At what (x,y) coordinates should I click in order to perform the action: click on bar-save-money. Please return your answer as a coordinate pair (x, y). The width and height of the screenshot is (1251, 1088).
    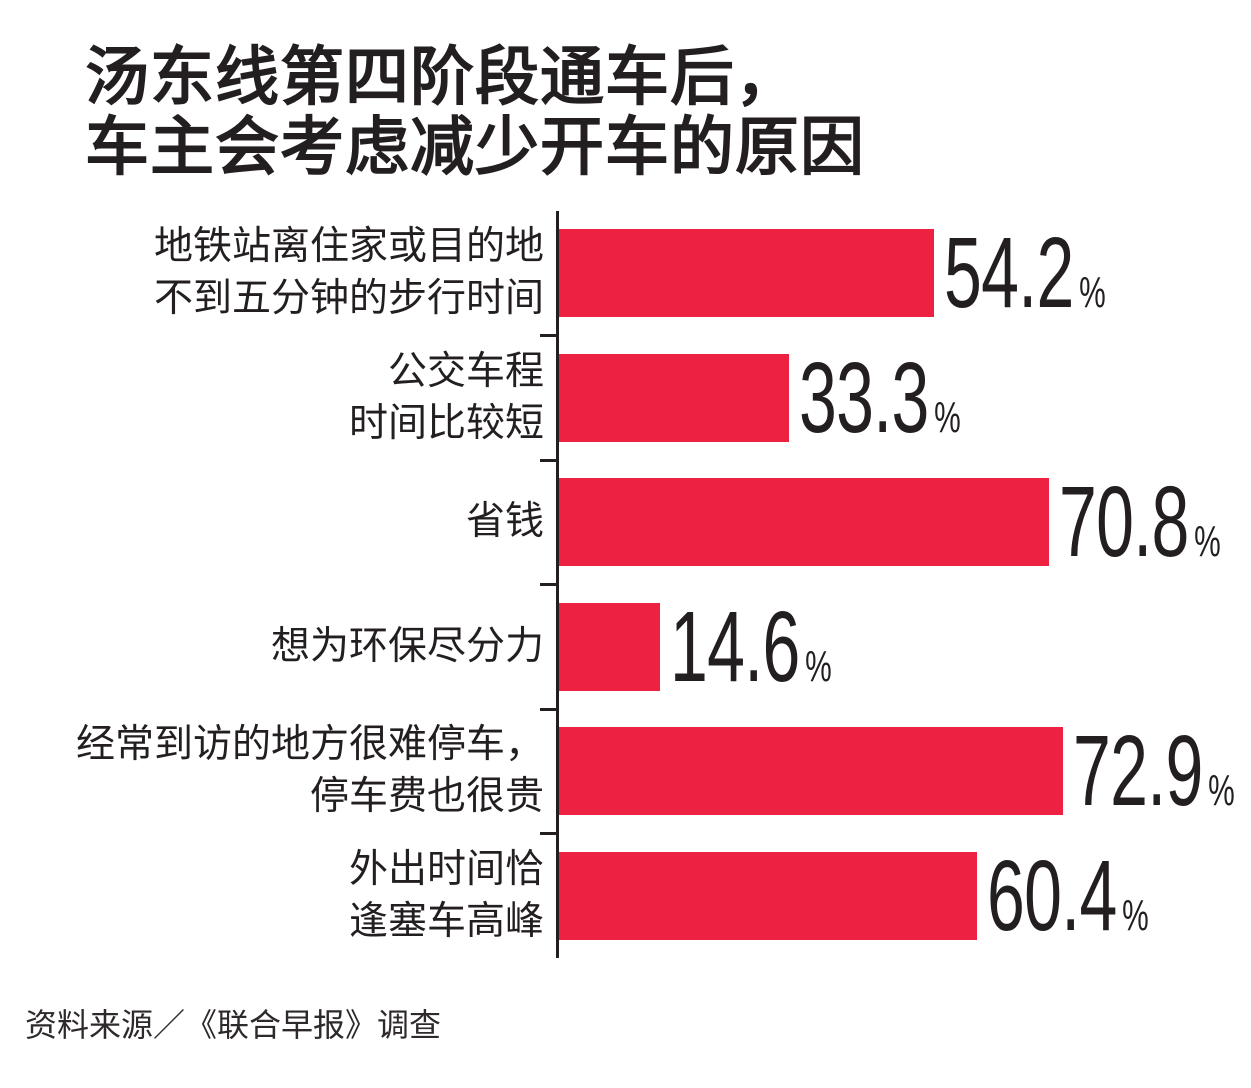
    Looking at the image, I should click on (804, 522).